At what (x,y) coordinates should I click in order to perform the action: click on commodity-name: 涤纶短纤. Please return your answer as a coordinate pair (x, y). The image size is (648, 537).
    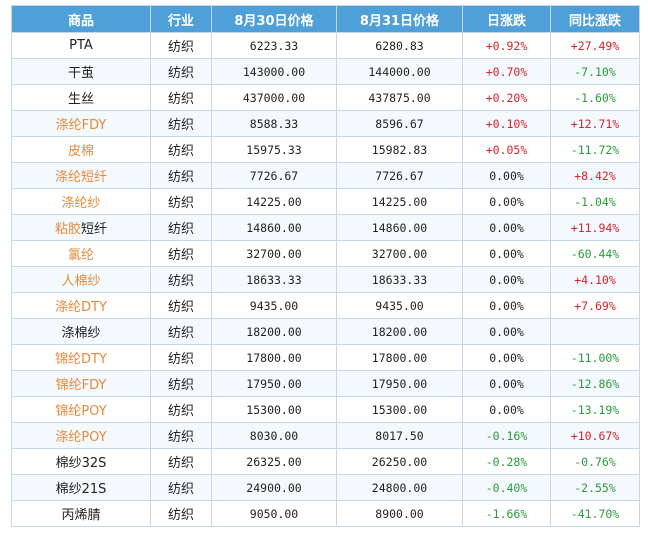
    Looking at the image, I should click on (81, 175).